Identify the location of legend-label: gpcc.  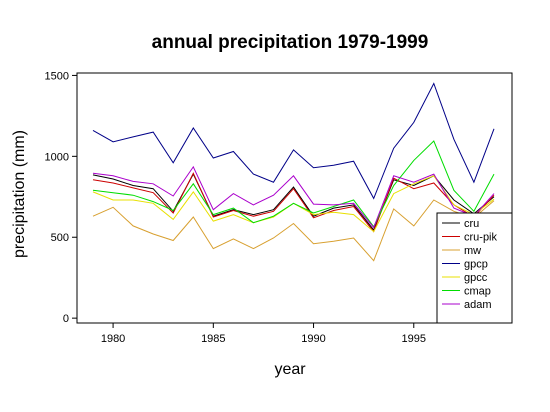
(476, 278).